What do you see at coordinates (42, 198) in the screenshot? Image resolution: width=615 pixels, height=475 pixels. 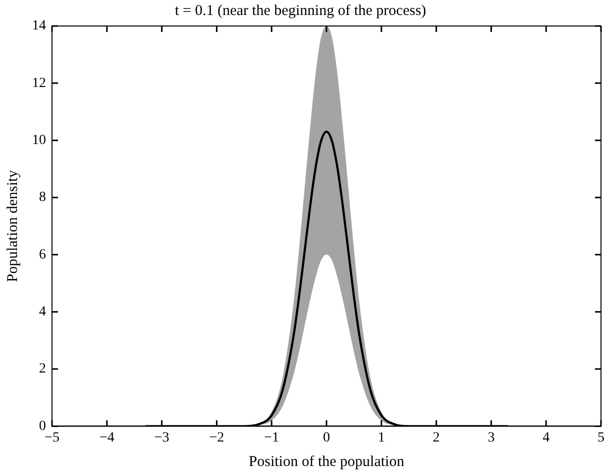 I see `y-tick-label: 8` at bounding box center [42, 198].